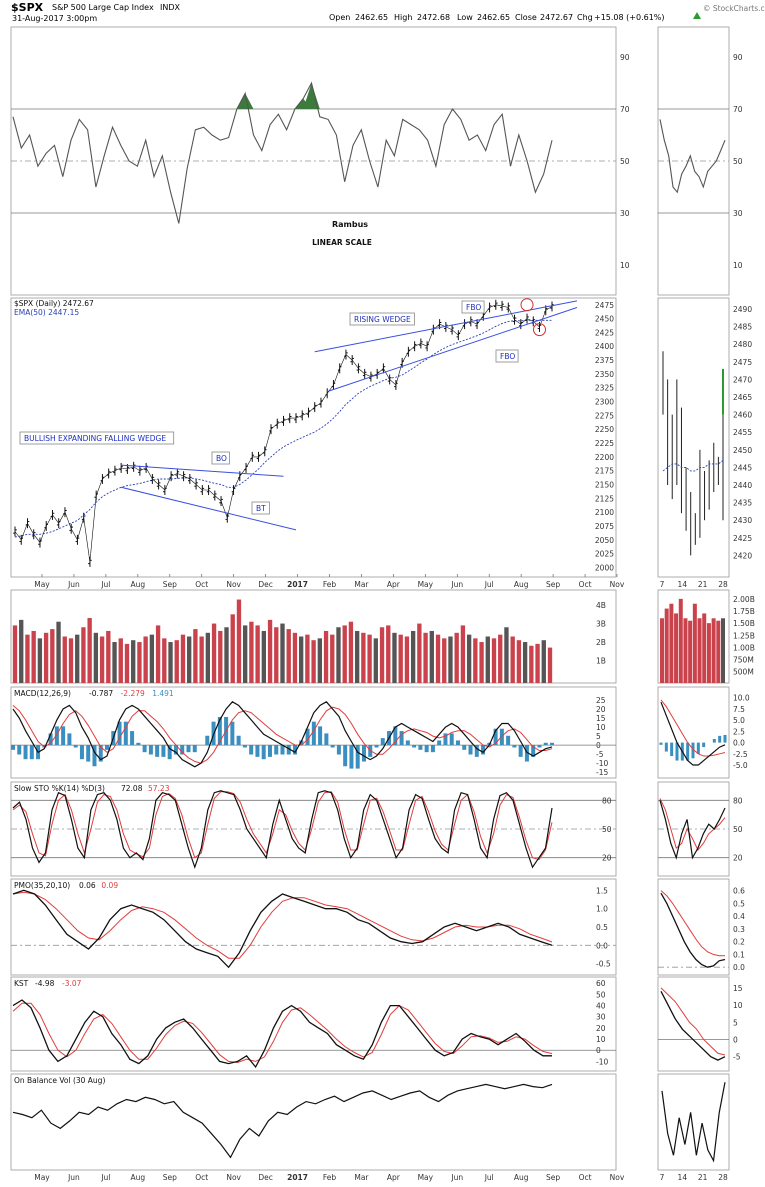 This screenshot has height=1187, width=765. I want to click on kst-side-tick-label: 15, so click(738, 988).